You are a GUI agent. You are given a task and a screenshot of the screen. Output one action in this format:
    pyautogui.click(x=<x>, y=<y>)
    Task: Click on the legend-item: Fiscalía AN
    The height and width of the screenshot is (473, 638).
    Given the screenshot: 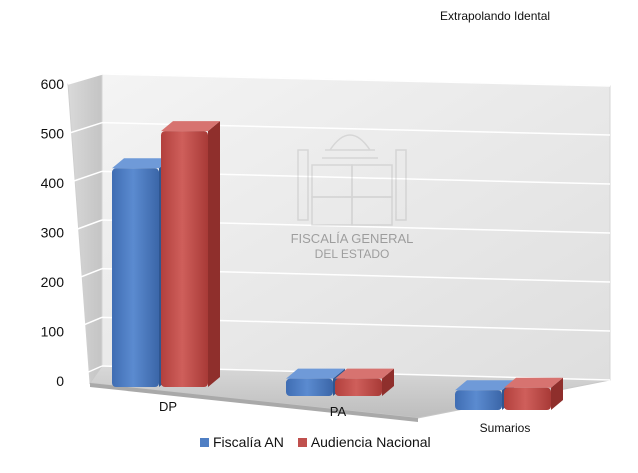 What is the action you would take?
    pyautogui.click(x=242, y=442)
    